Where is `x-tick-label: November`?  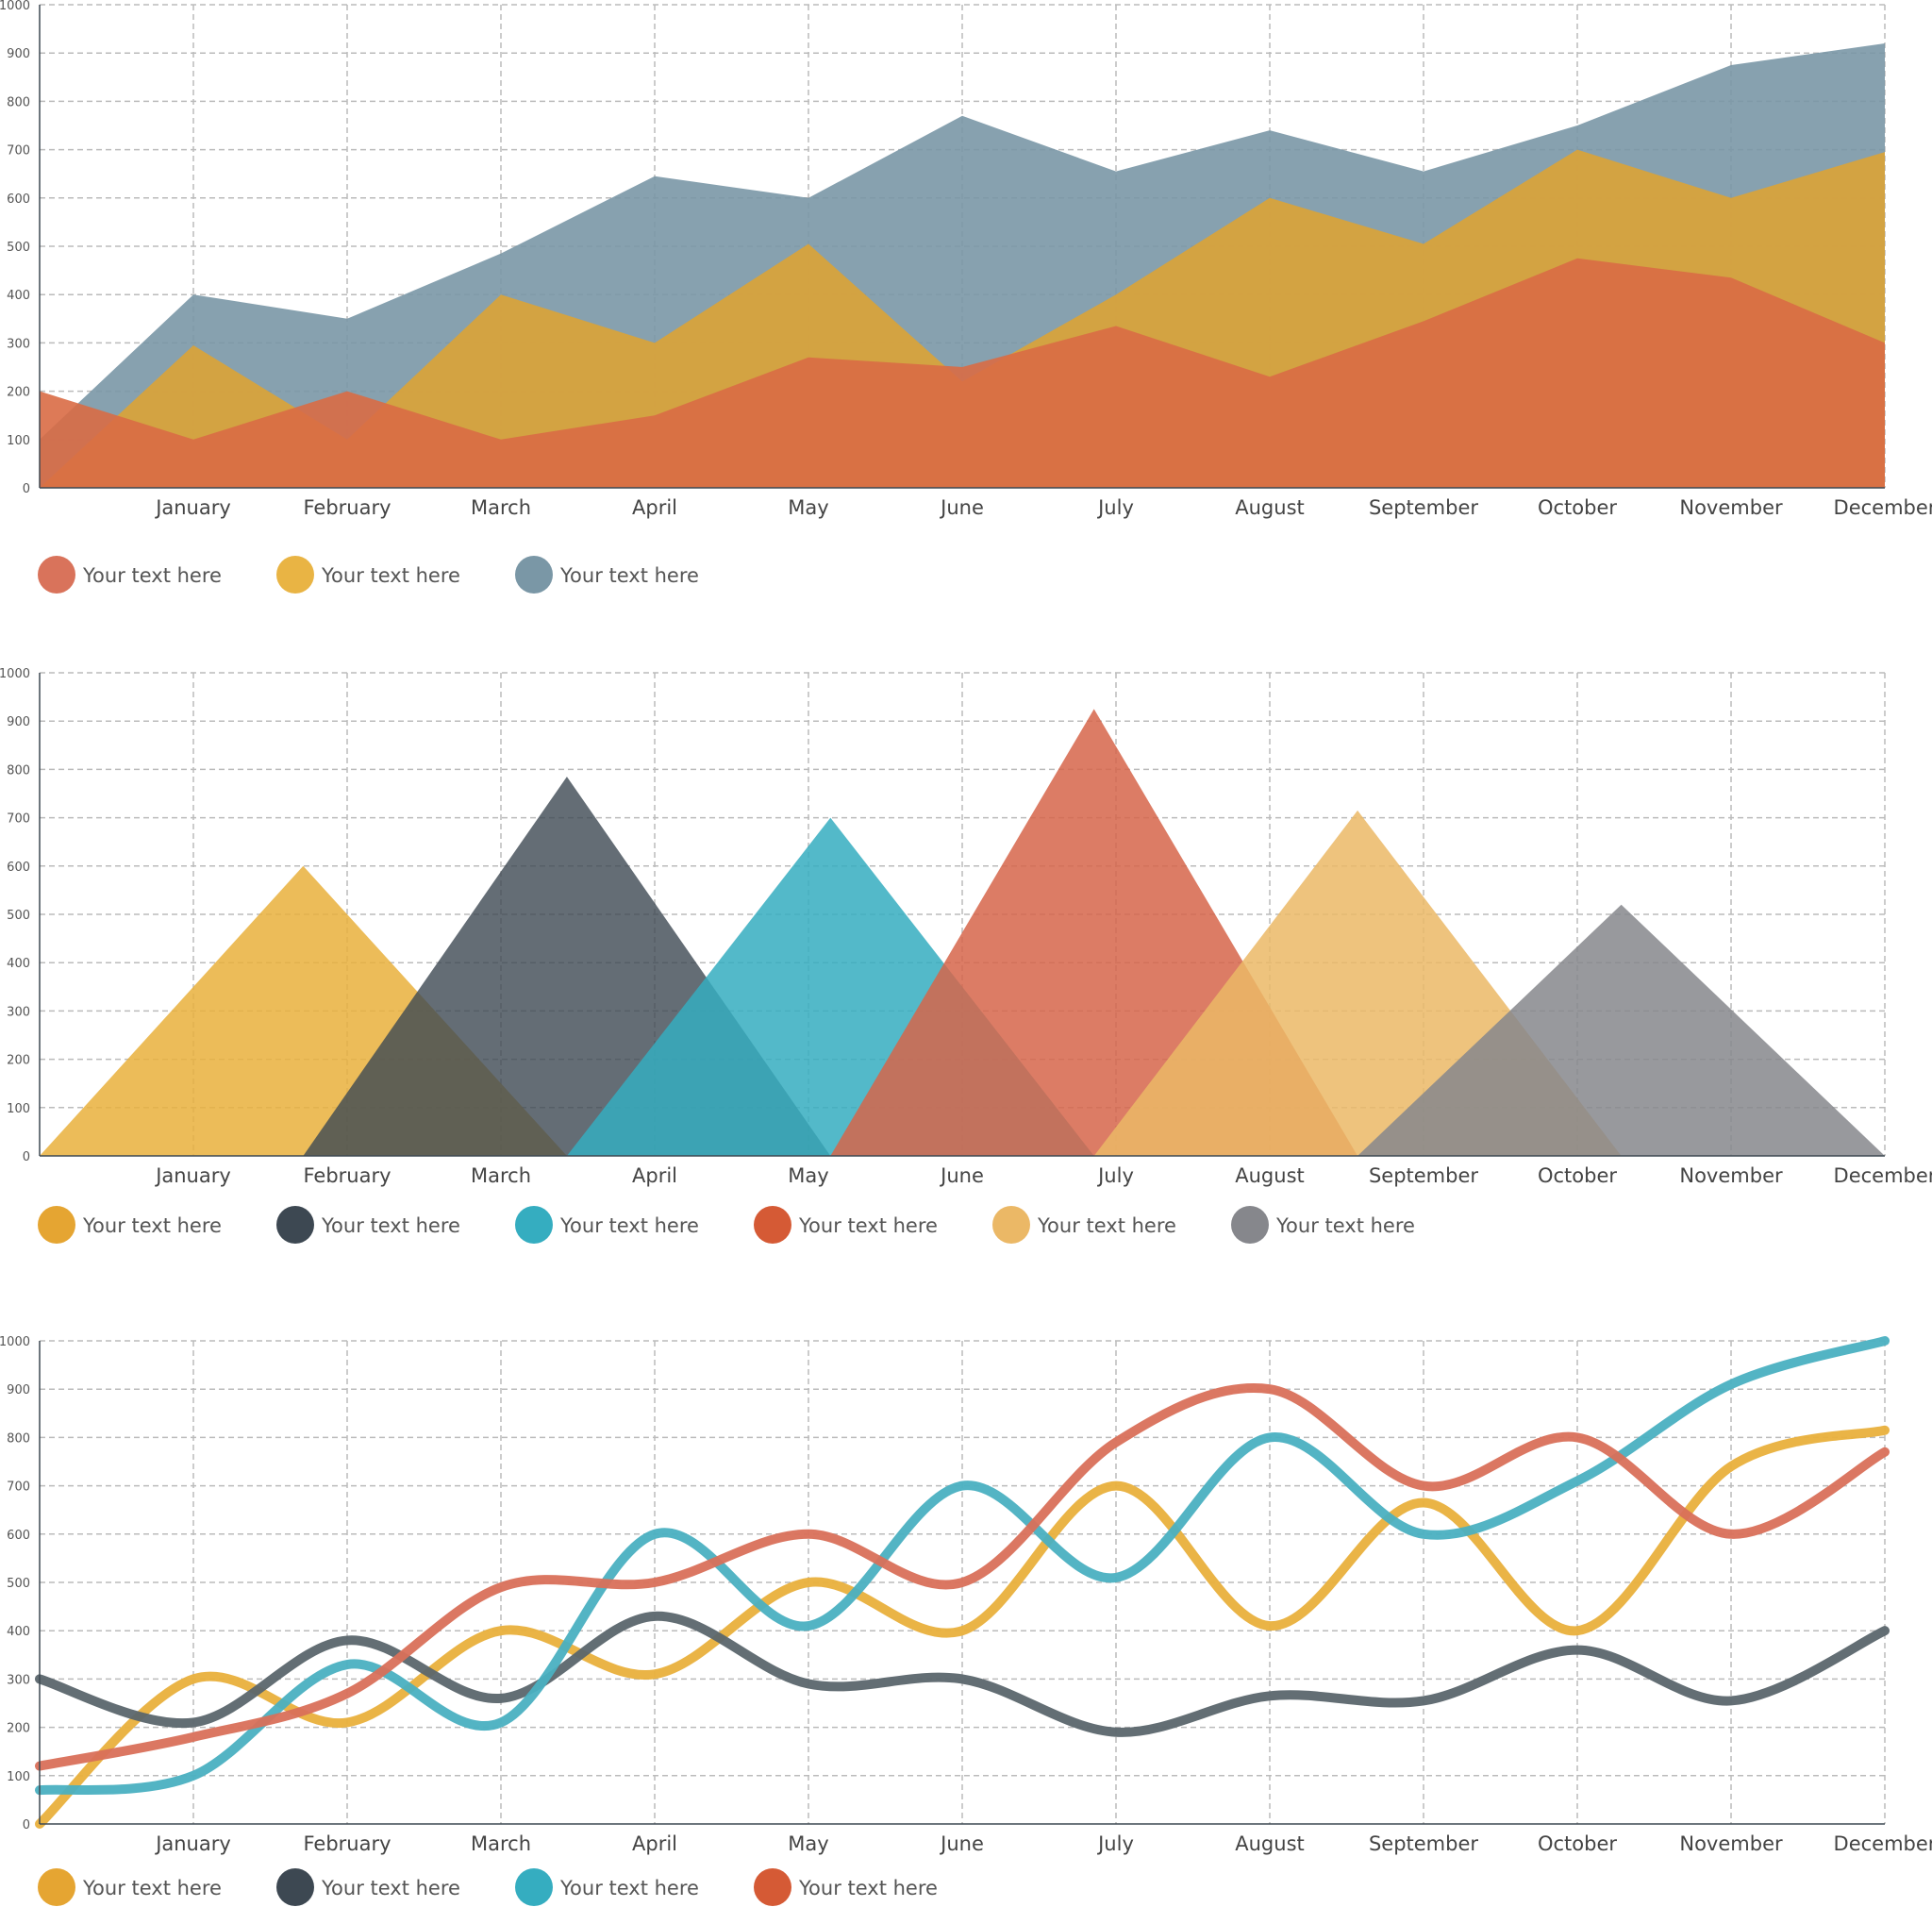
x-tick-label: November is located at coordinates (1731, 1175).